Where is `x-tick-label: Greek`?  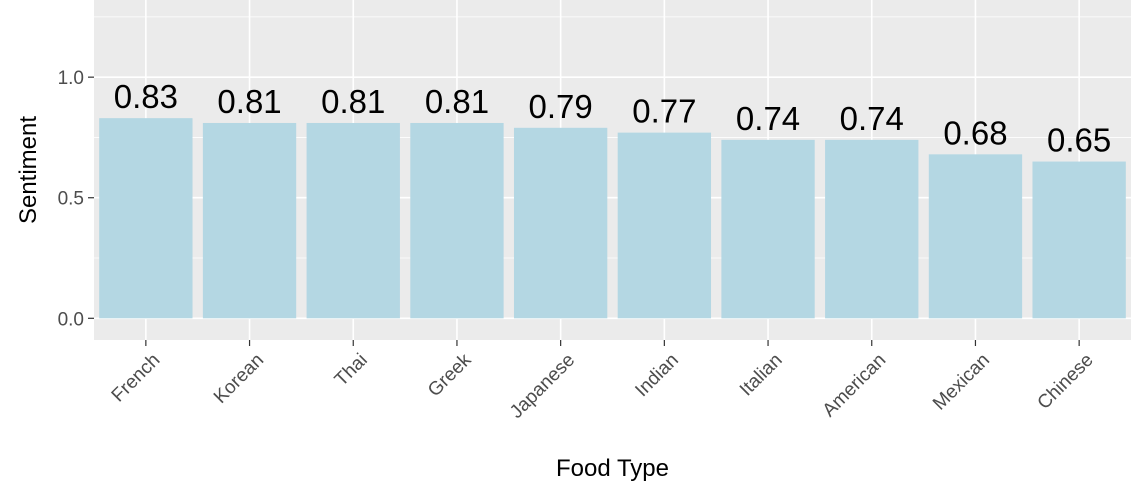 x-tick-label: Greek is located at coordinates (450, 375).